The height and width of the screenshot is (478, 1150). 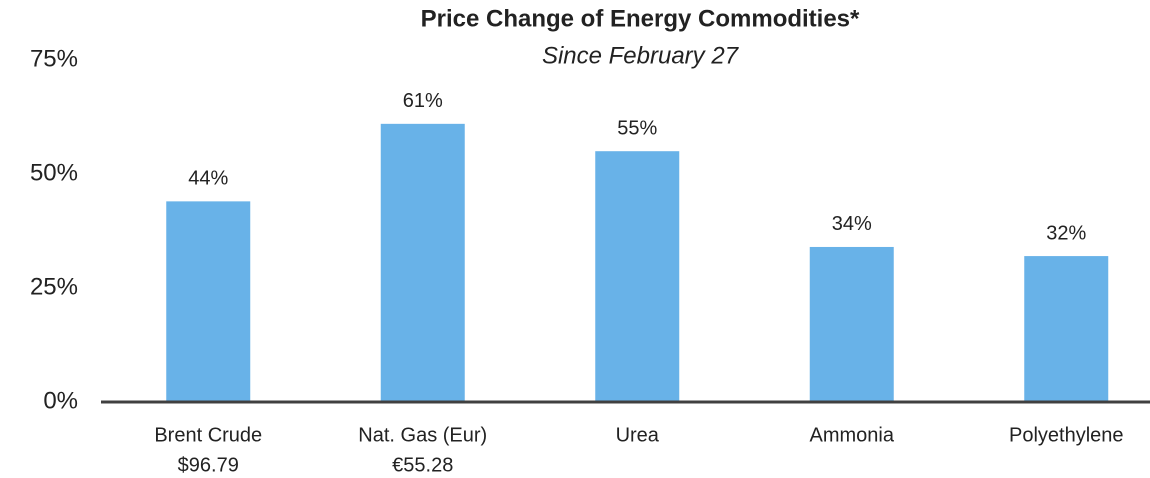 I want to click on x-tick-label: Nat. Gas (Eur), so click(x=422, y=435).